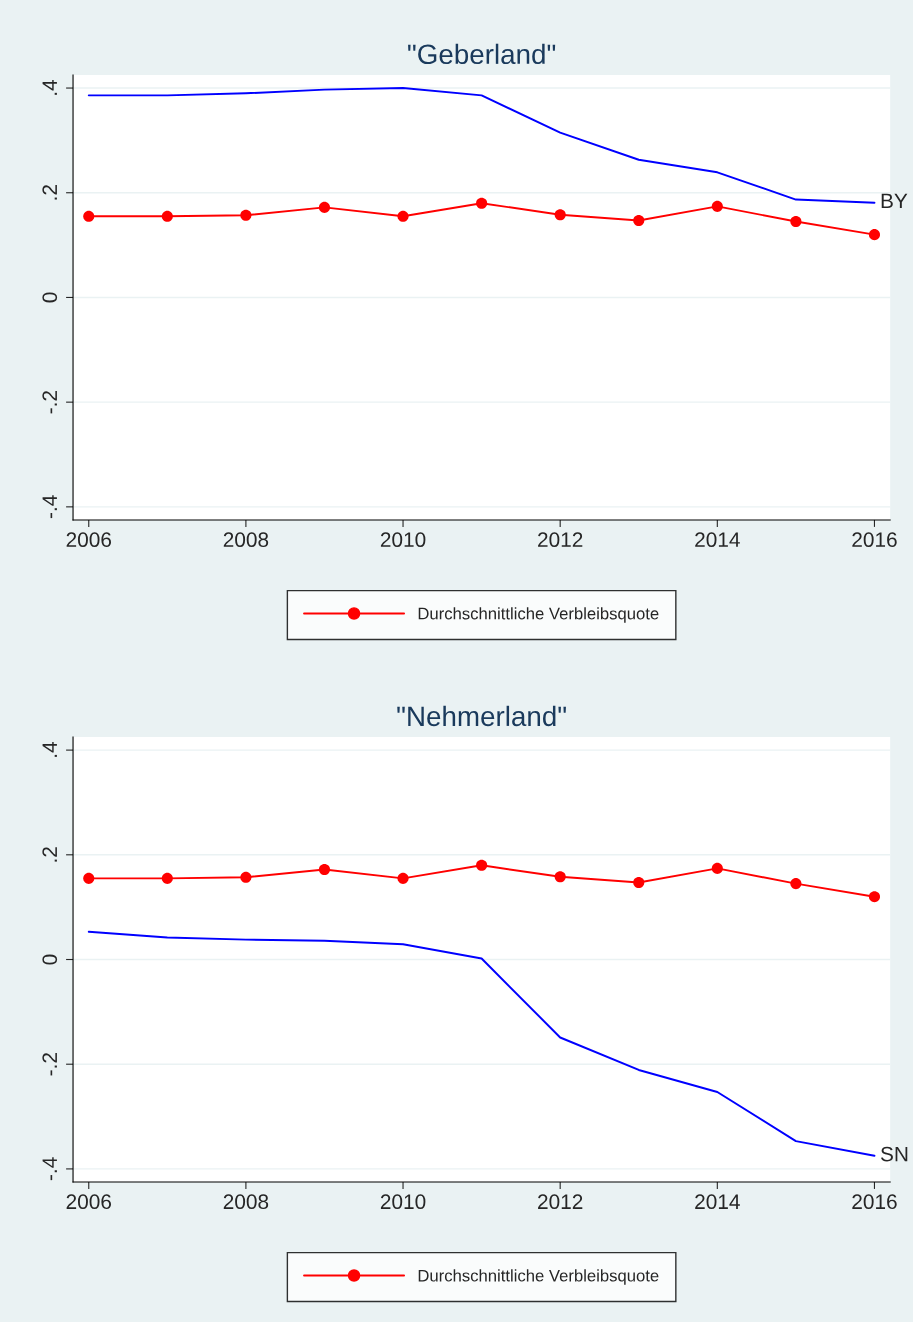  Describe the element at coordinates (894, 1154) in the screenshot. I see `annotation: SN` at that location.